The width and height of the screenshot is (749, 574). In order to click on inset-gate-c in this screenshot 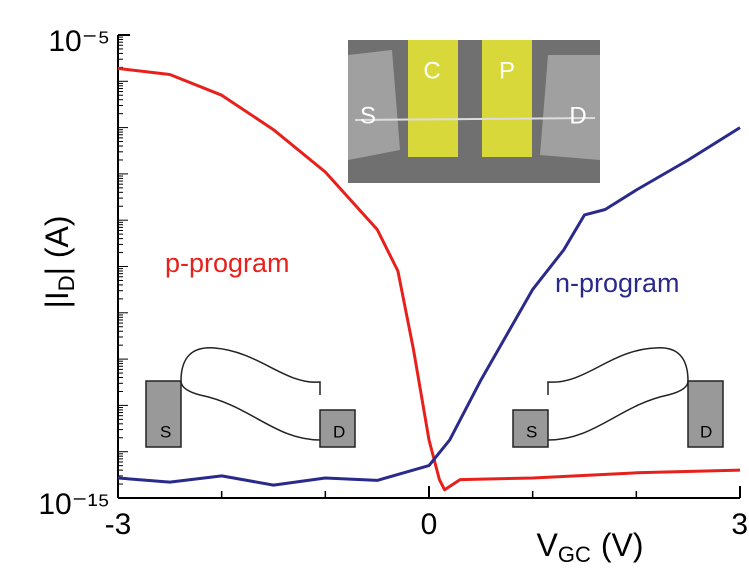, I will do `click(433, 98)`.